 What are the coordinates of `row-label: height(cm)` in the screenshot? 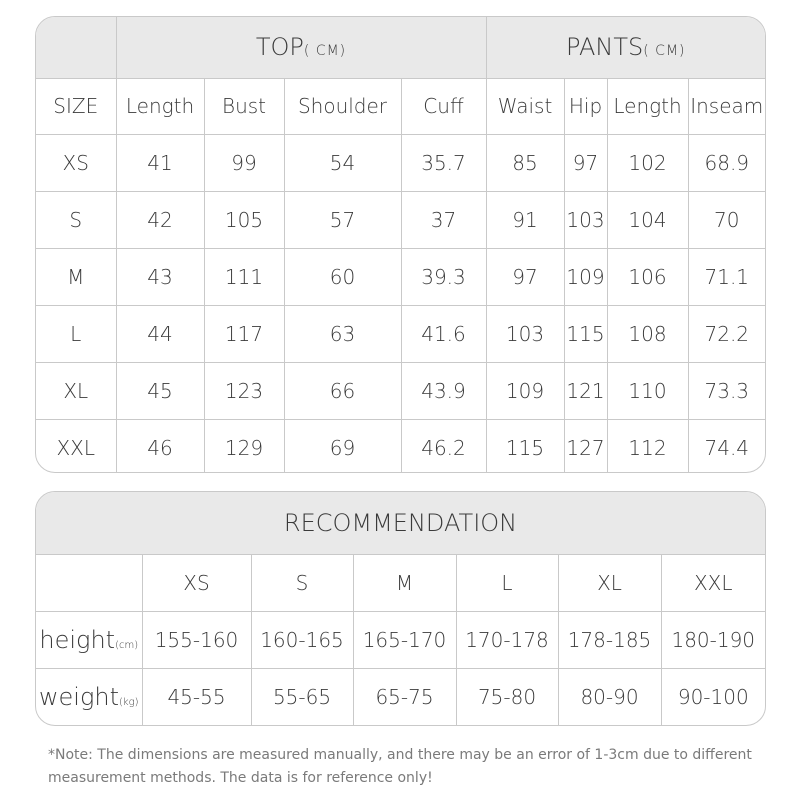 It's located at (89, 639).